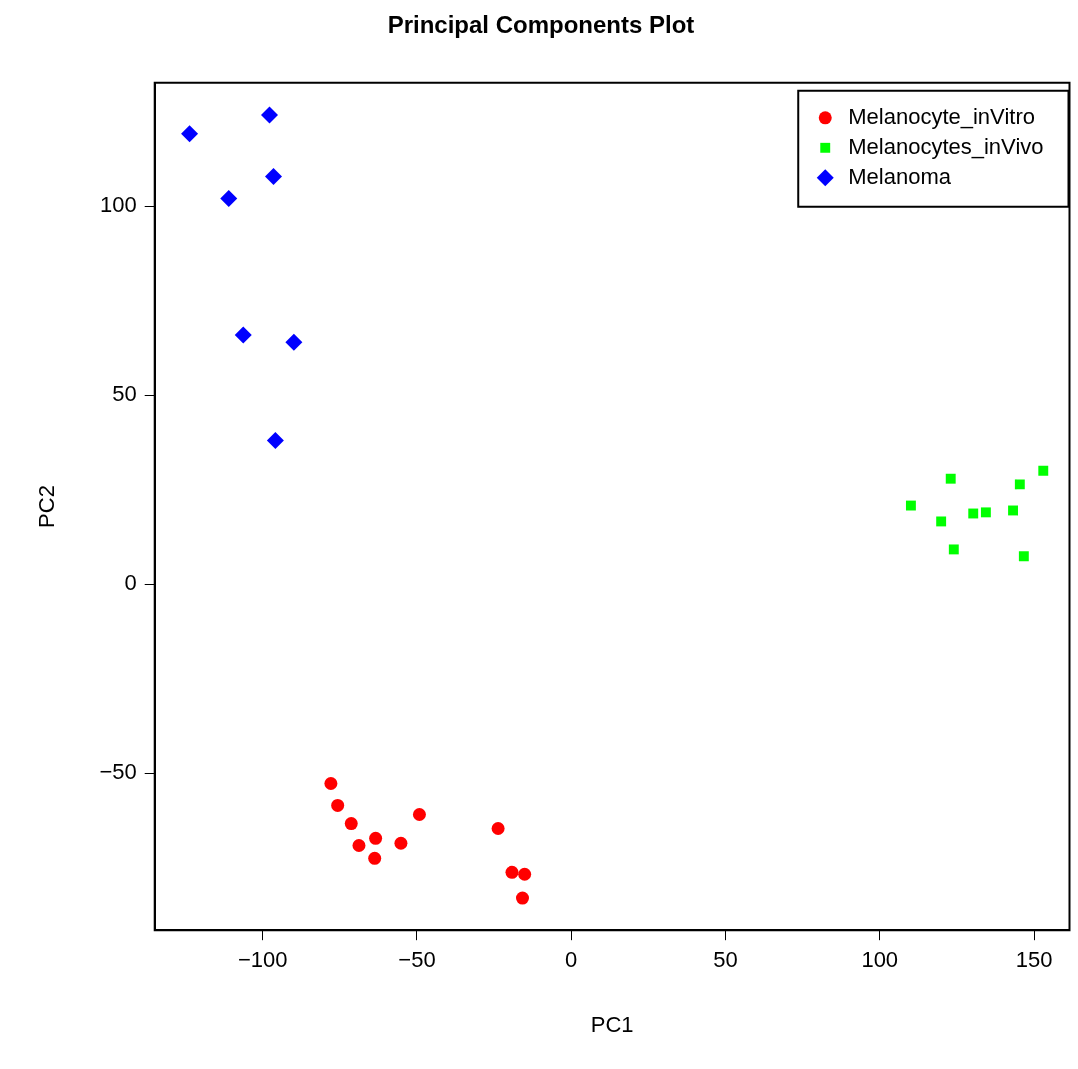  I want to click on chart-title: Principal Components Plot, so click(541, 25).